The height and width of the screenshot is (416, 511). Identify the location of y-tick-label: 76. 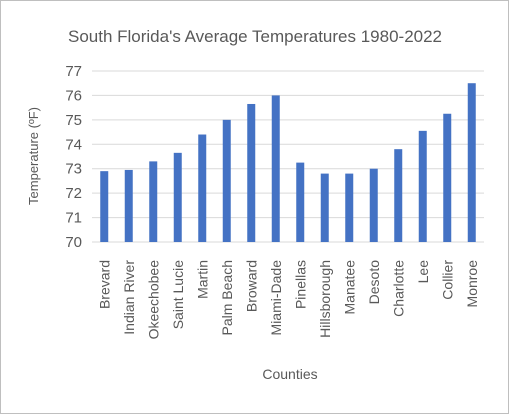
(73, 95).